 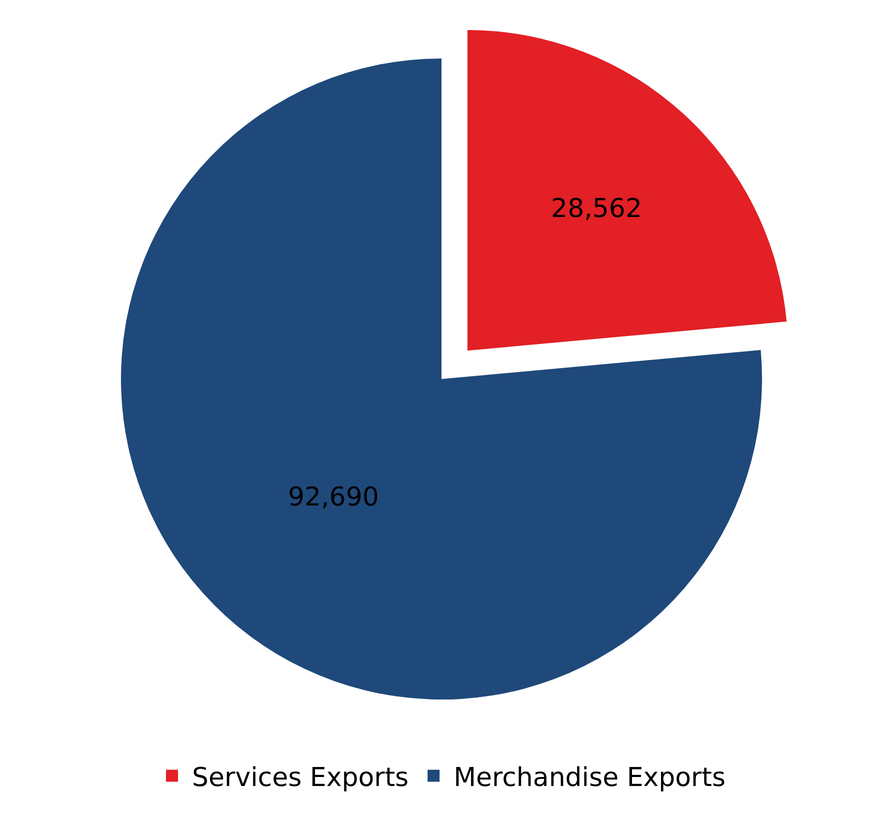 I want to click on legend-label: Merchandise Exports, so click(x=590, y=777).